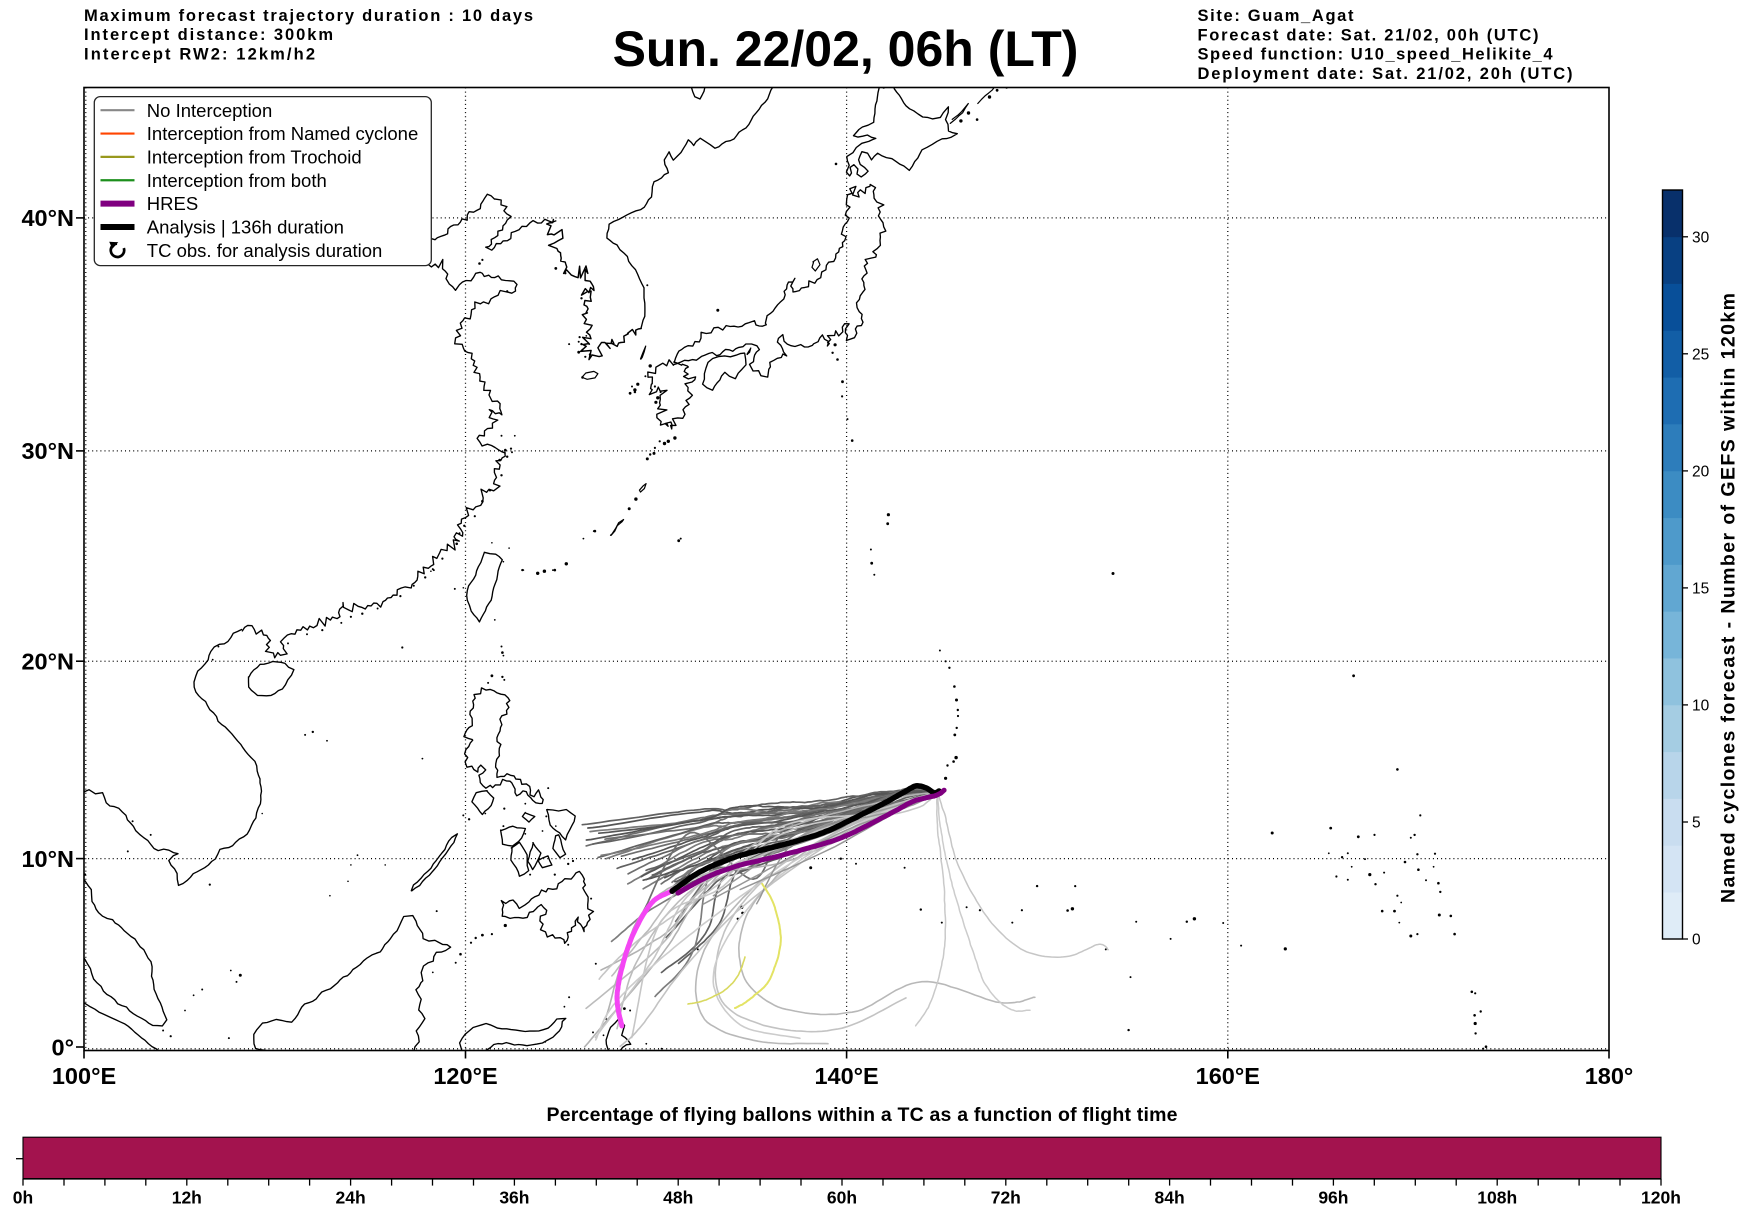 The width and height of the screenshot is (1748, 1213). Describe the element at coordinates (47, 859) in the screenshot. I see `svg-text: 10°N` at that location.